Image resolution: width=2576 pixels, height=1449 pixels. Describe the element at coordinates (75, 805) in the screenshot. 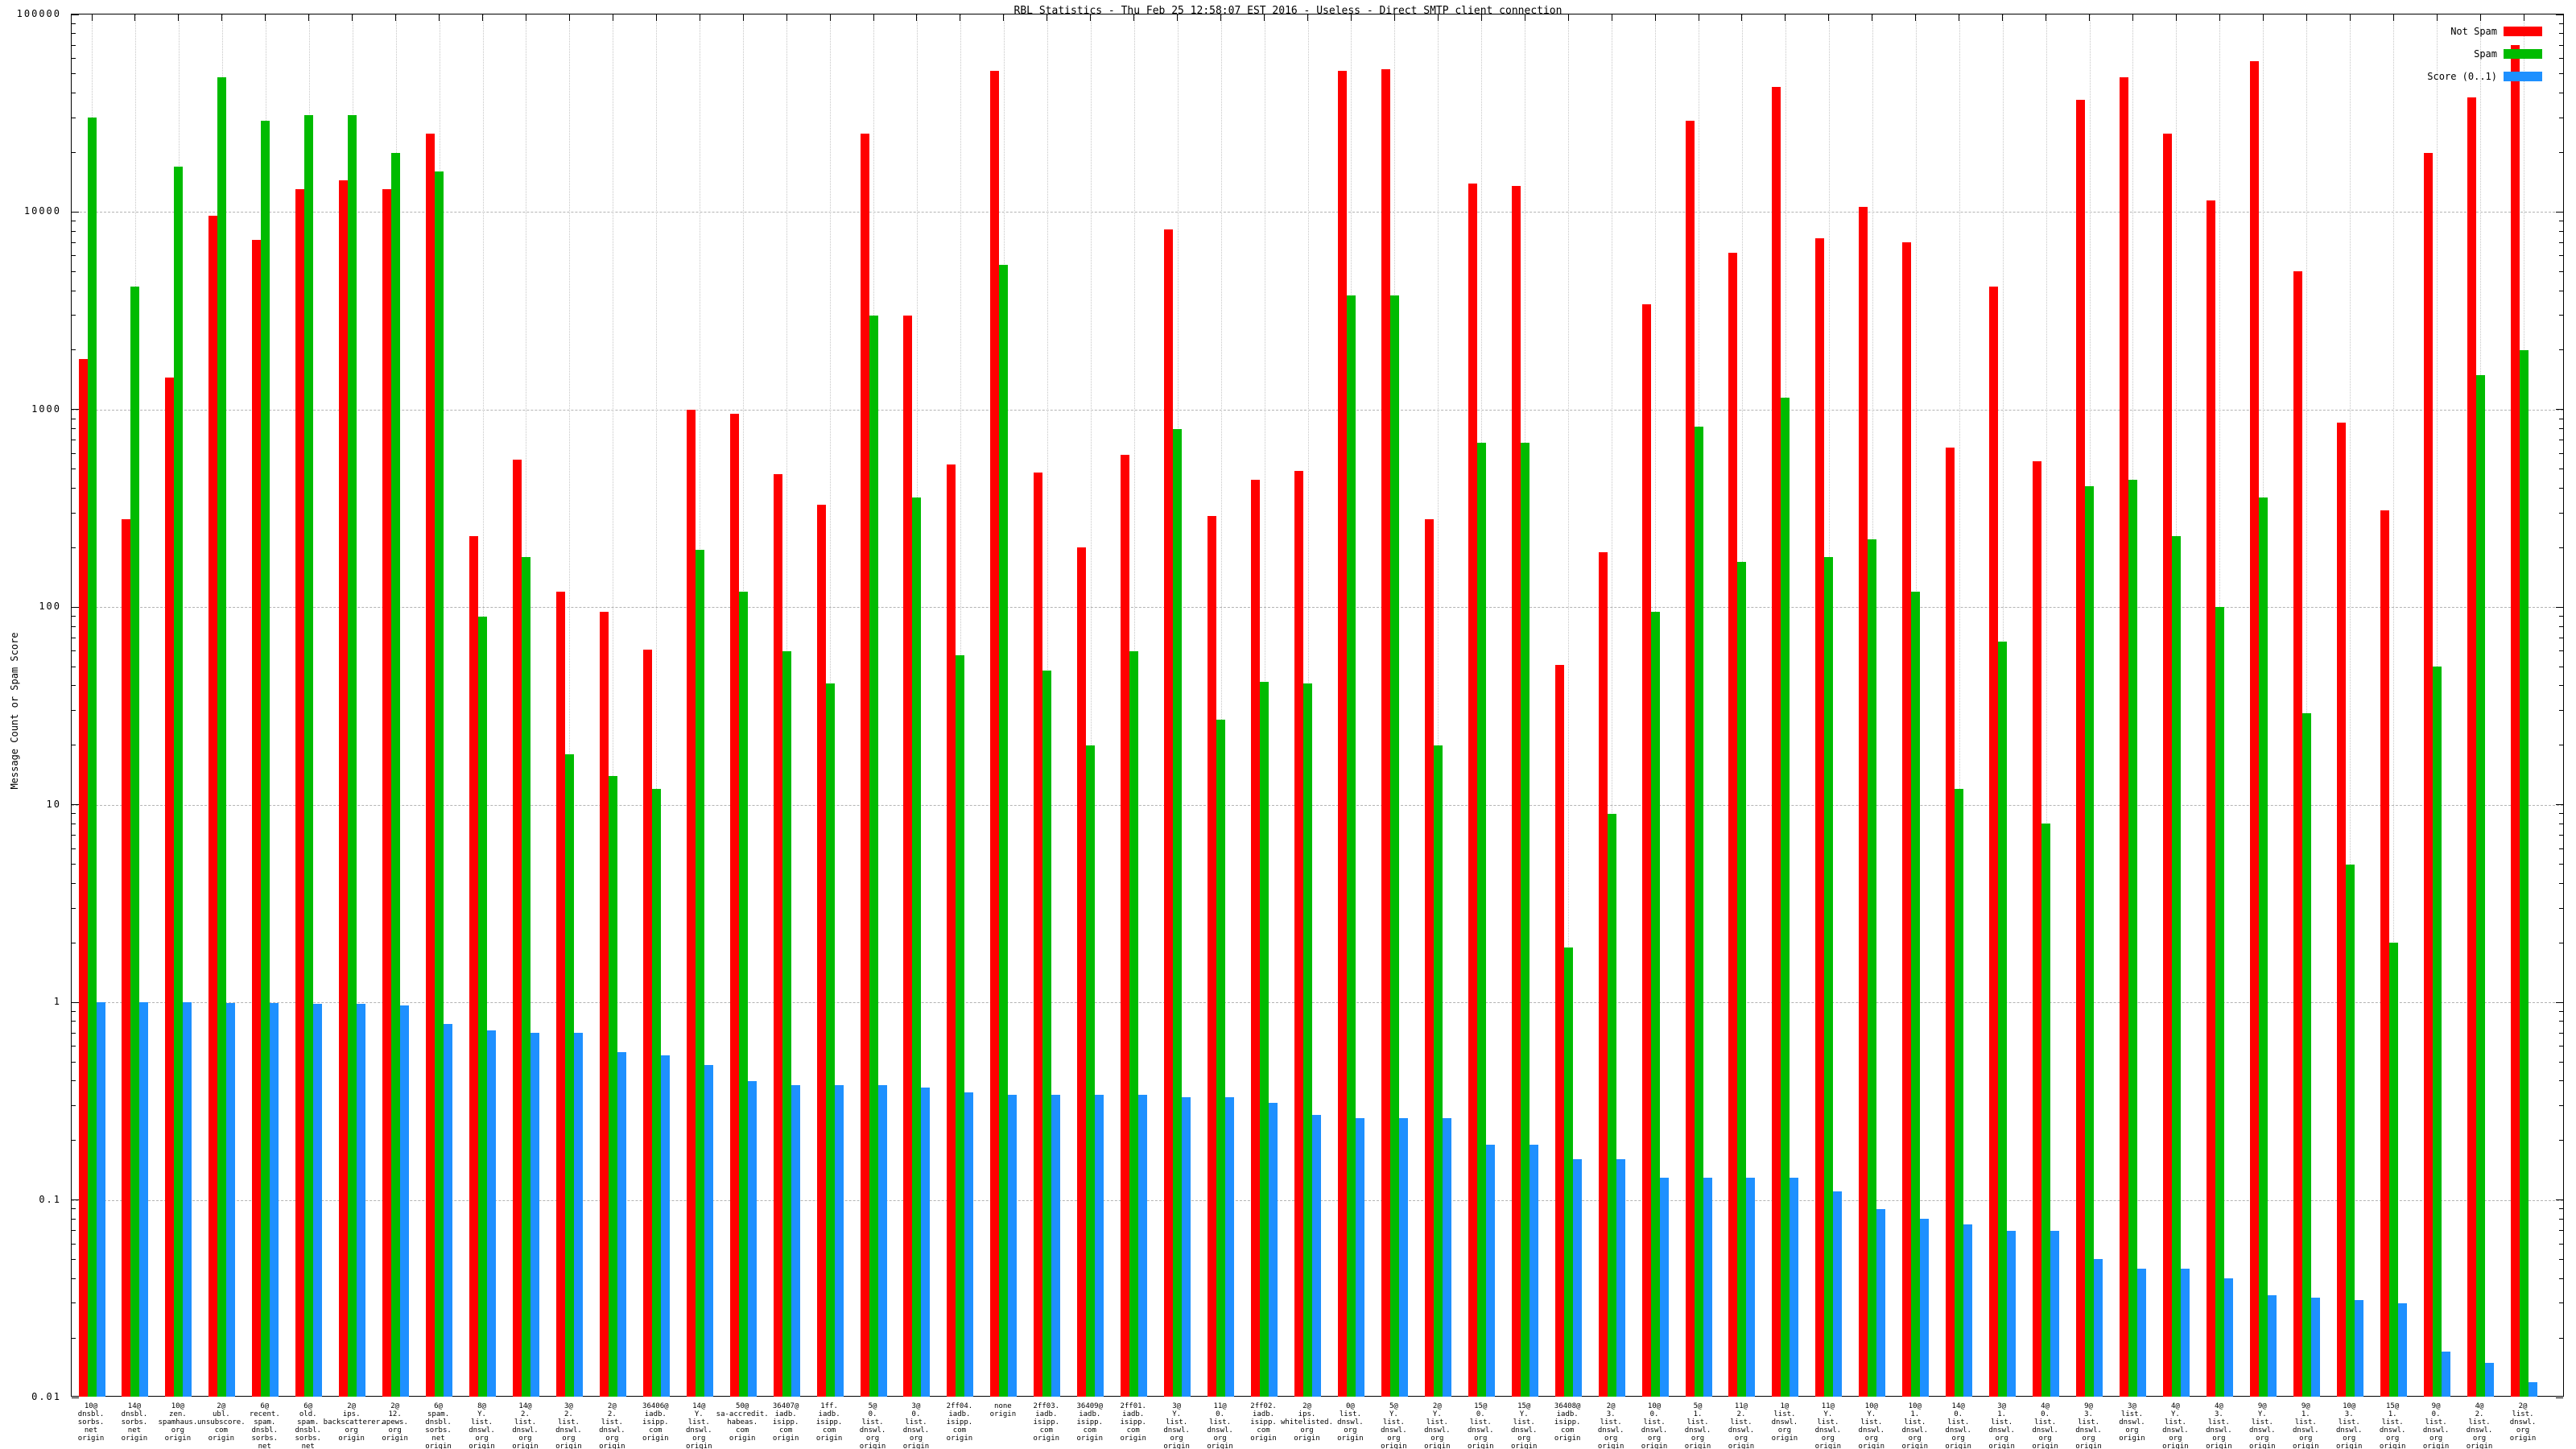

I see `y-major-tick-left` at that location.